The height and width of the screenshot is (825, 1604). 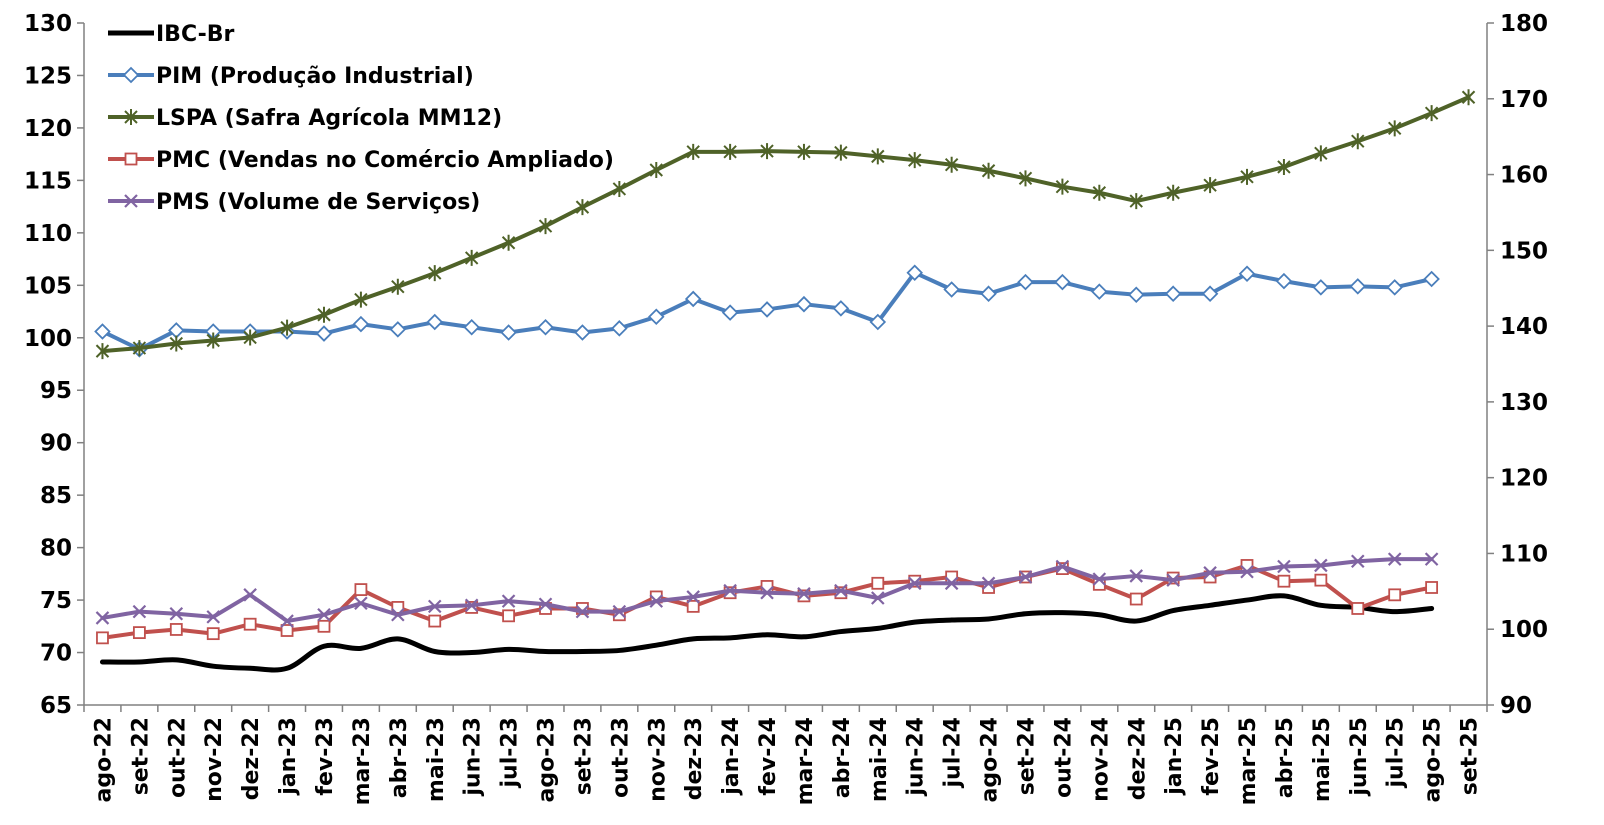 I want to click on x-tick-label: mai-25, so click(x=1322, y=759).